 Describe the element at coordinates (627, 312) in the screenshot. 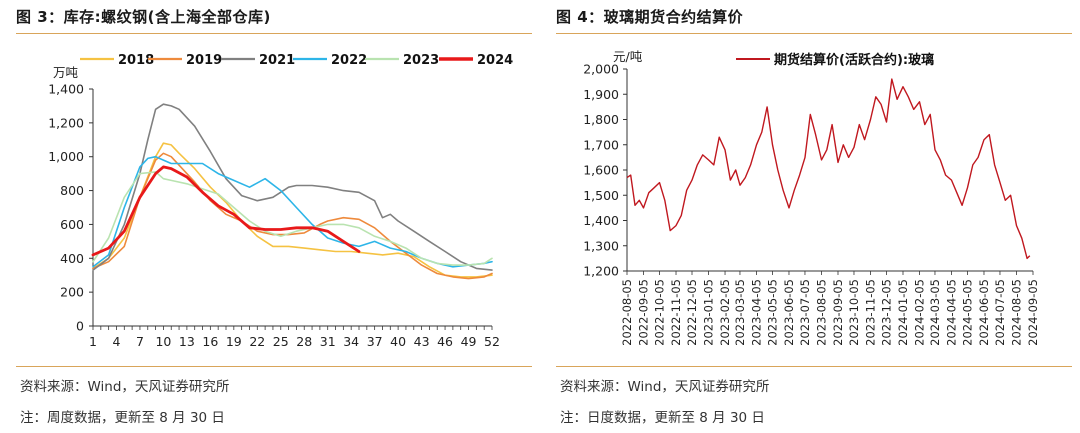

I see `x-tick-label: 2022-08-05` at that location.